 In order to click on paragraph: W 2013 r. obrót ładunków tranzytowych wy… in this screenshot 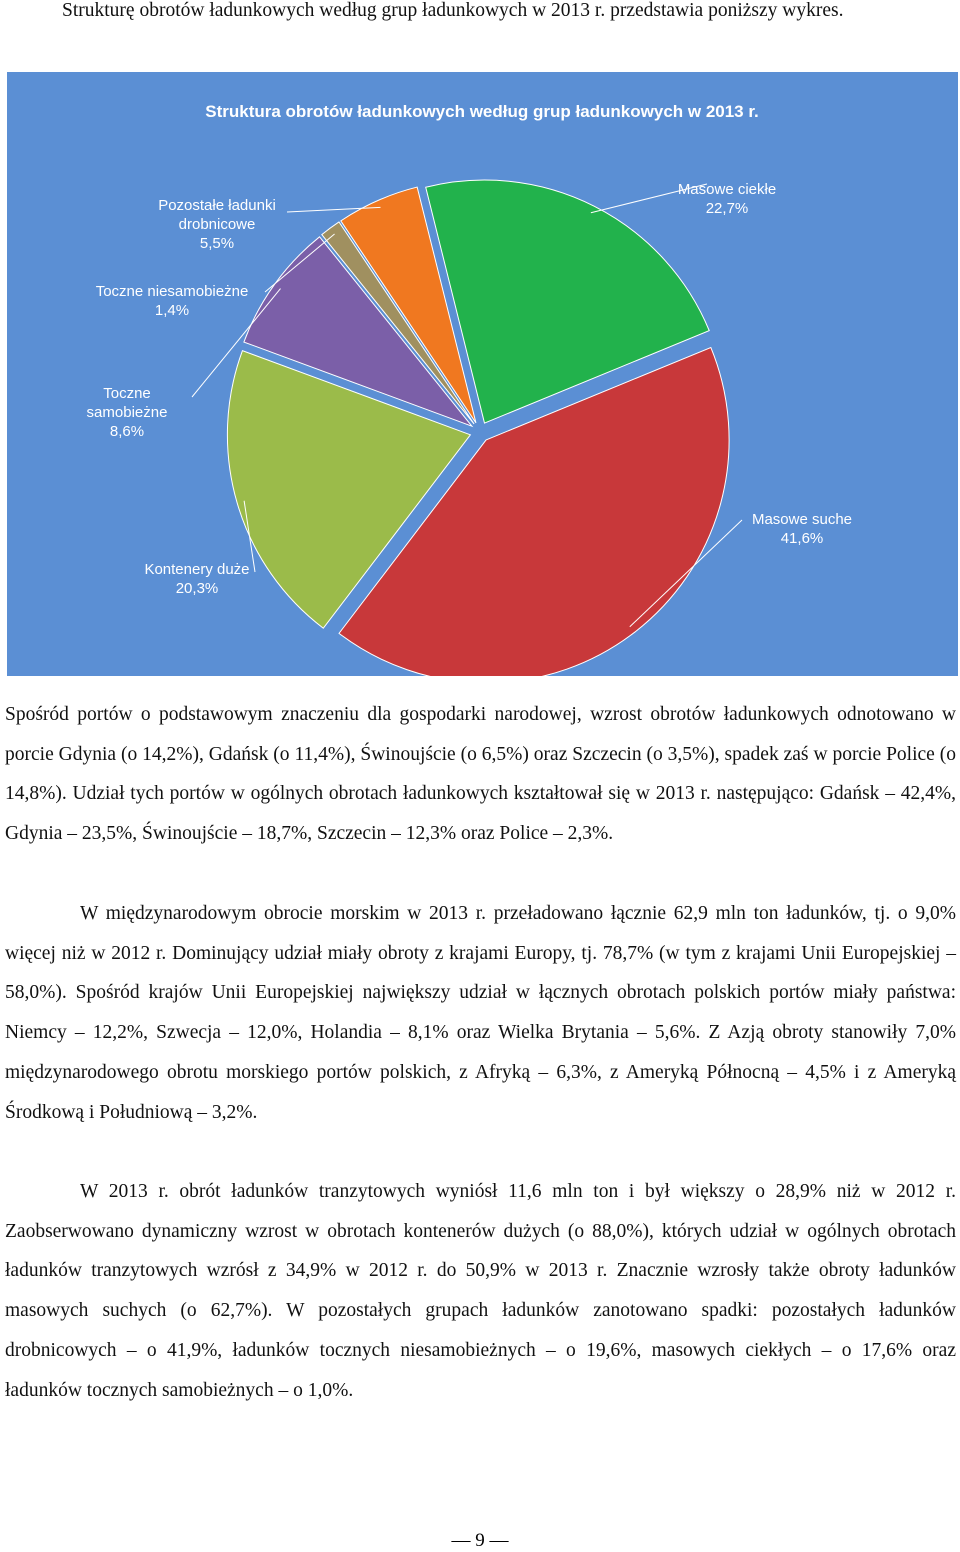, I will do `click(480, 1291)`.